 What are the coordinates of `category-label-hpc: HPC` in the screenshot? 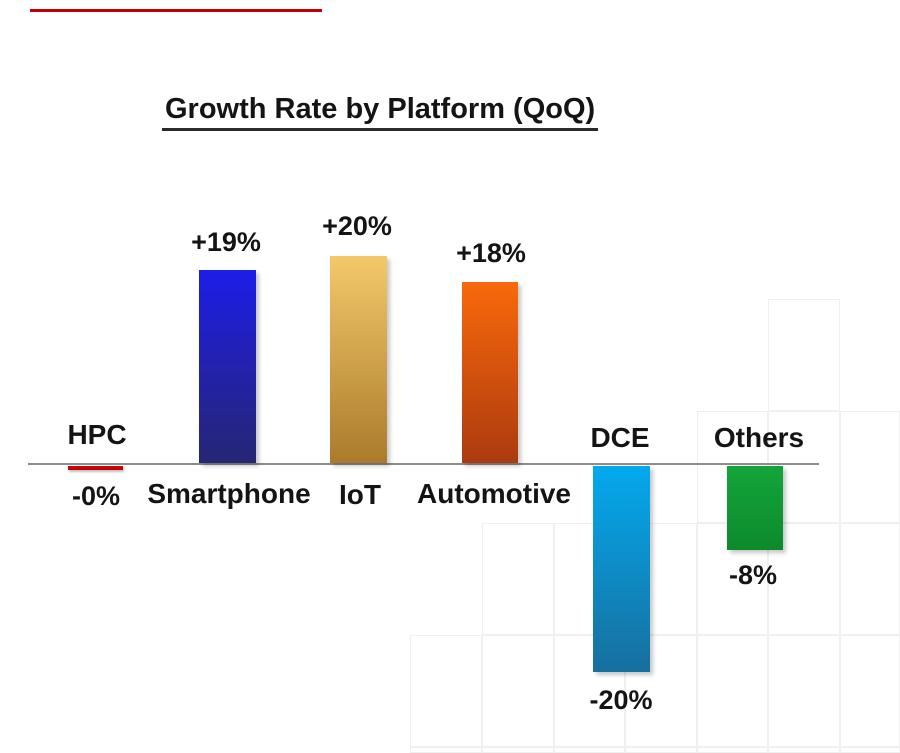 It's located at (97, 434).